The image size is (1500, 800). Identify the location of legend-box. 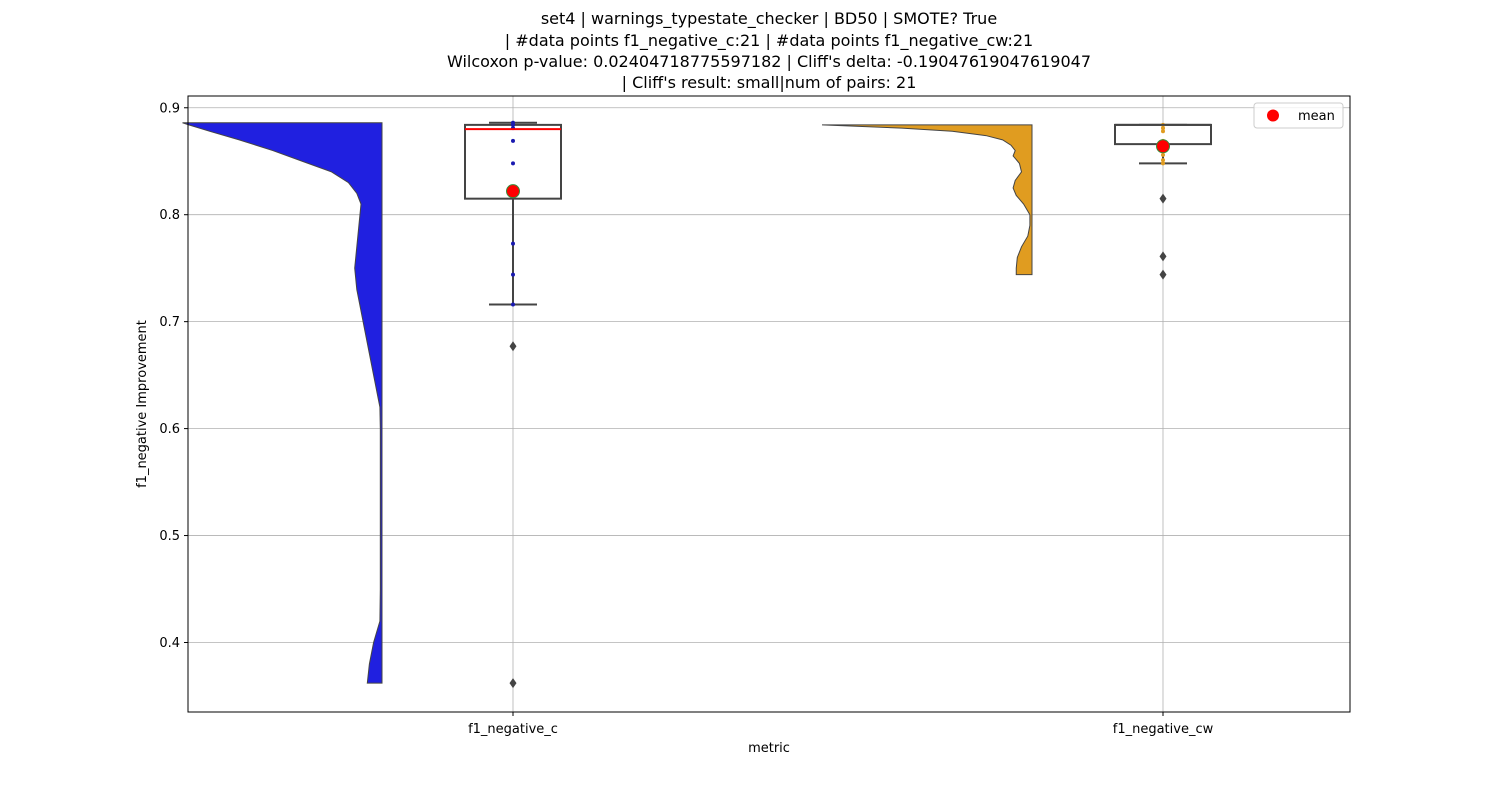
(1298, 115).